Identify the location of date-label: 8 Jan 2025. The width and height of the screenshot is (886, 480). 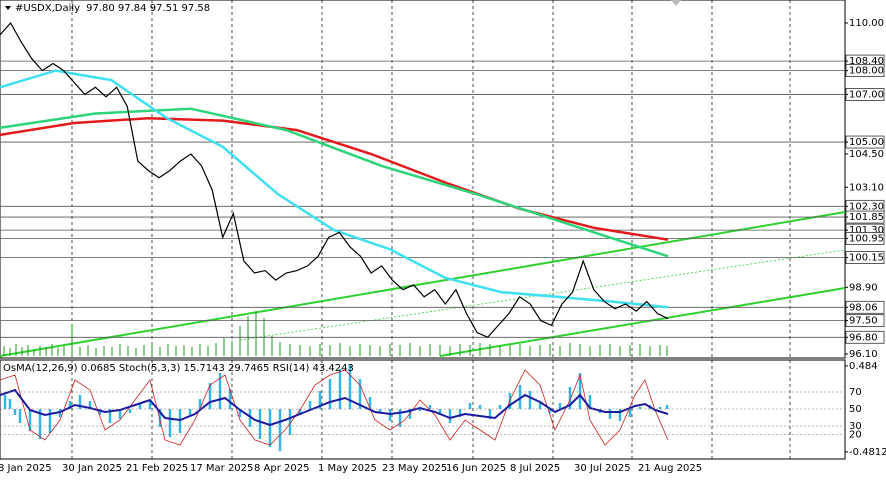
(26, 468).